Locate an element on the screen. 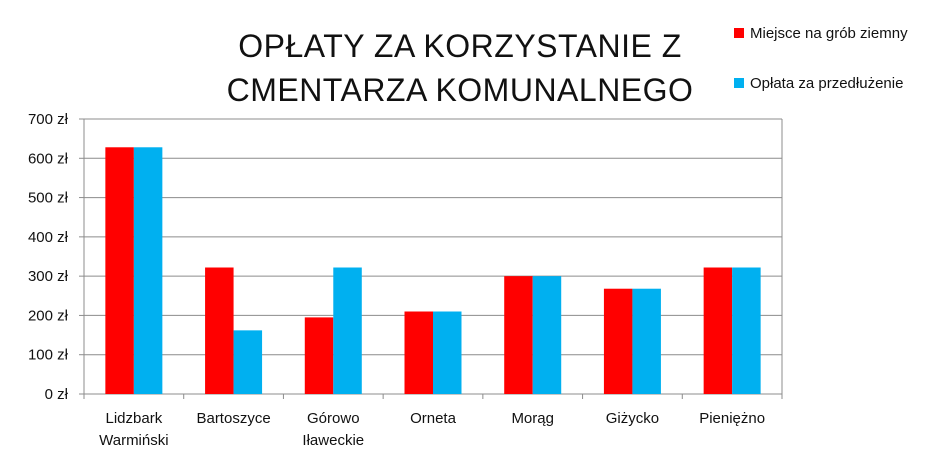 The image size is (947, 464). x-tick-label: Warmiński is located at coordinates (133, 440).